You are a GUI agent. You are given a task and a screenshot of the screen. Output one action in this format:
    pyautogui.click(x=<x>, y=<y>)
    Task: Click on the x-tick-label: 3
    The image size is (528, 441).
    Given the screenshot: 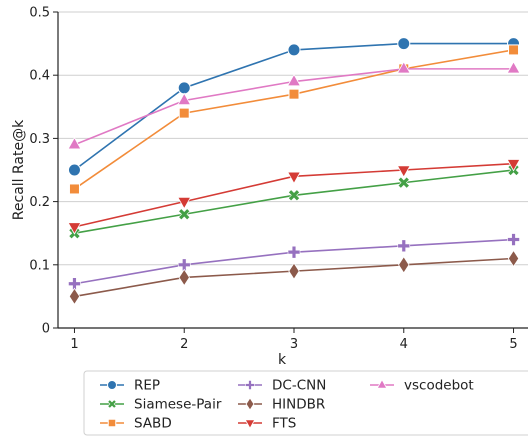 What is the action you would take?
    pyautogui.click(x=294, y=344)
    